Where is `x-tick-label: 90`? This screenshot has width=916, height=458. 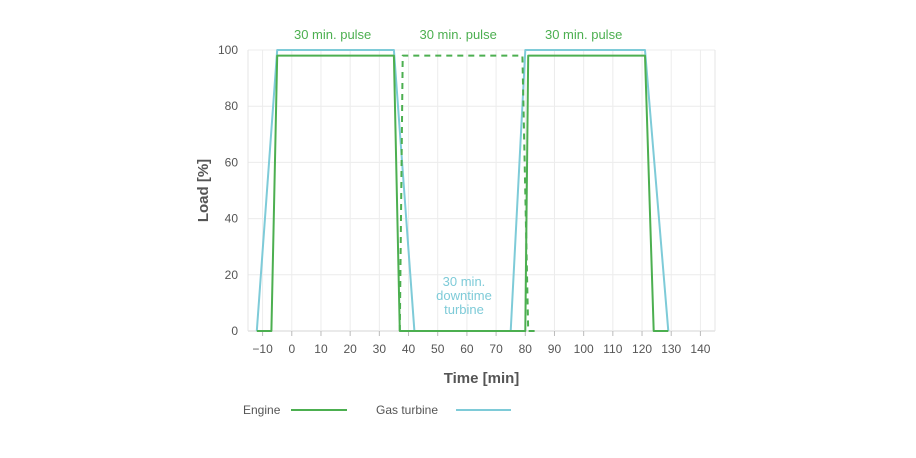
x-tick-label: 90 is located at coordinates (555, 349).